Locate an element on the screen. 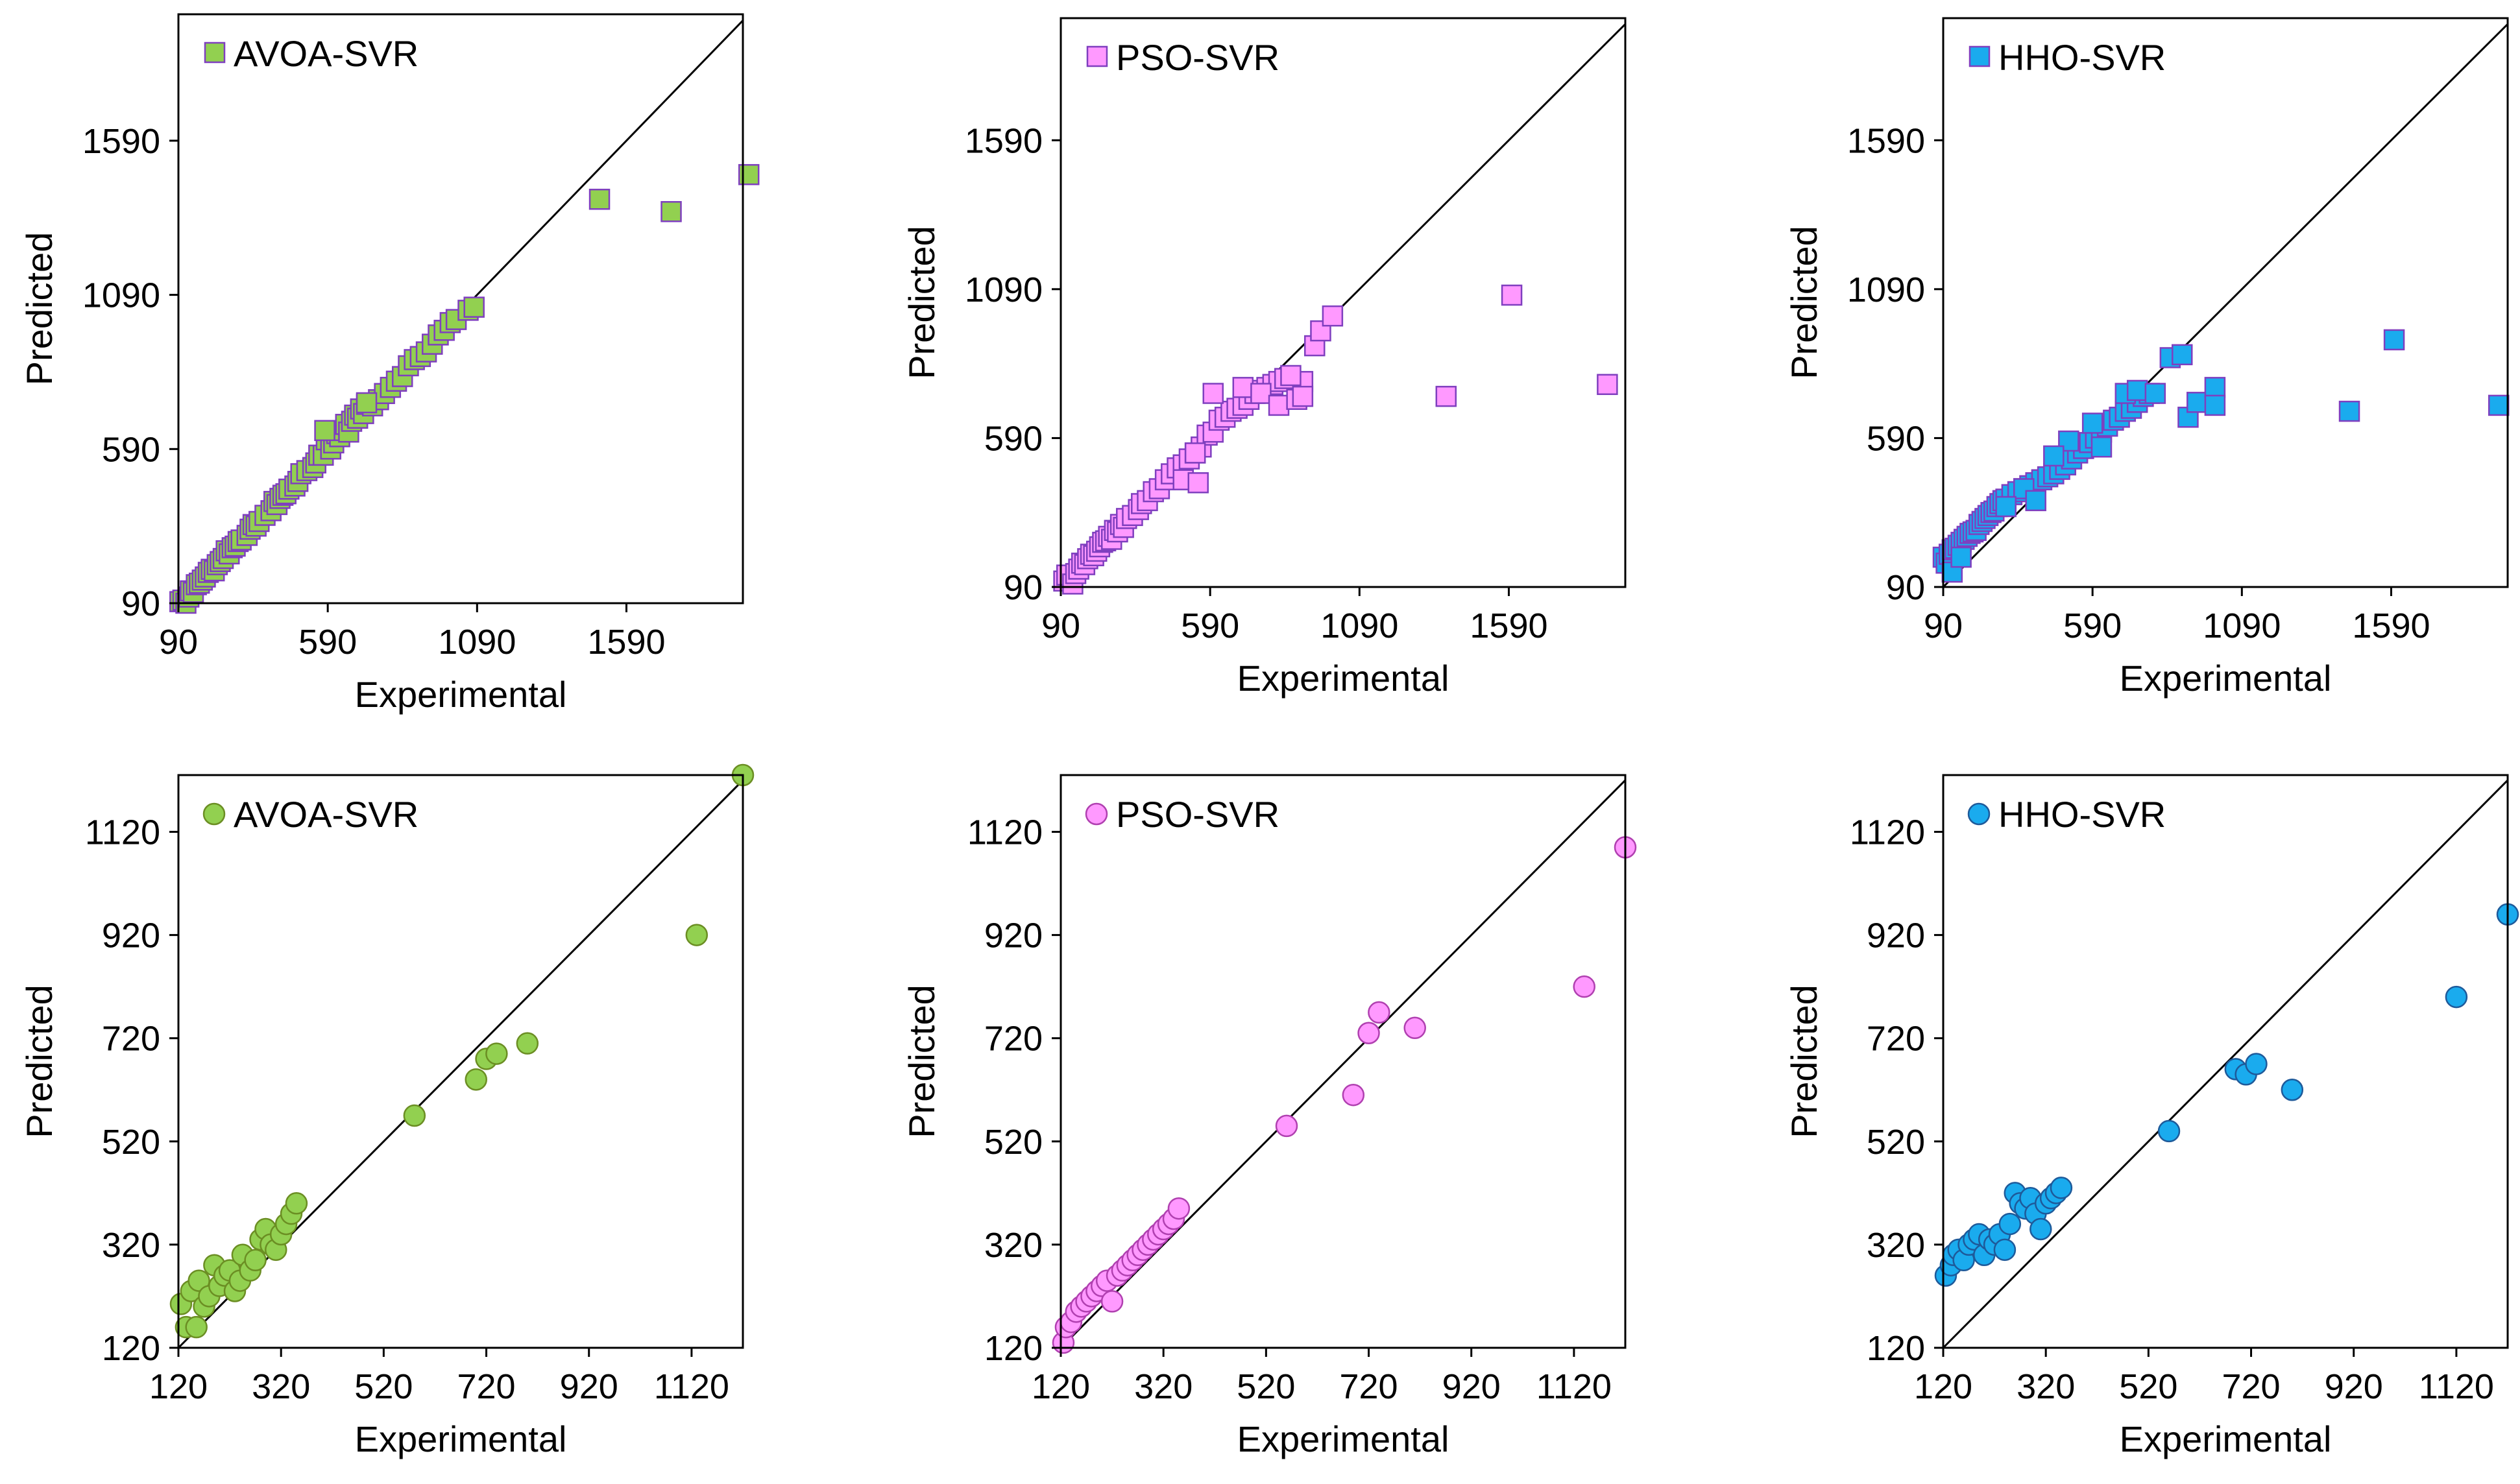 This screenshot has height=1484, width=2520. legend-label: AVOA-SVR is located at coordinates (326, 54).